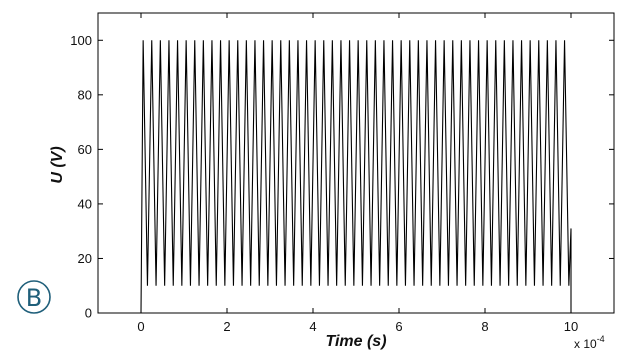  Describe the element at coordinates (81, 40) in the screenshot. I see `y-tick-label: 100` at that location.